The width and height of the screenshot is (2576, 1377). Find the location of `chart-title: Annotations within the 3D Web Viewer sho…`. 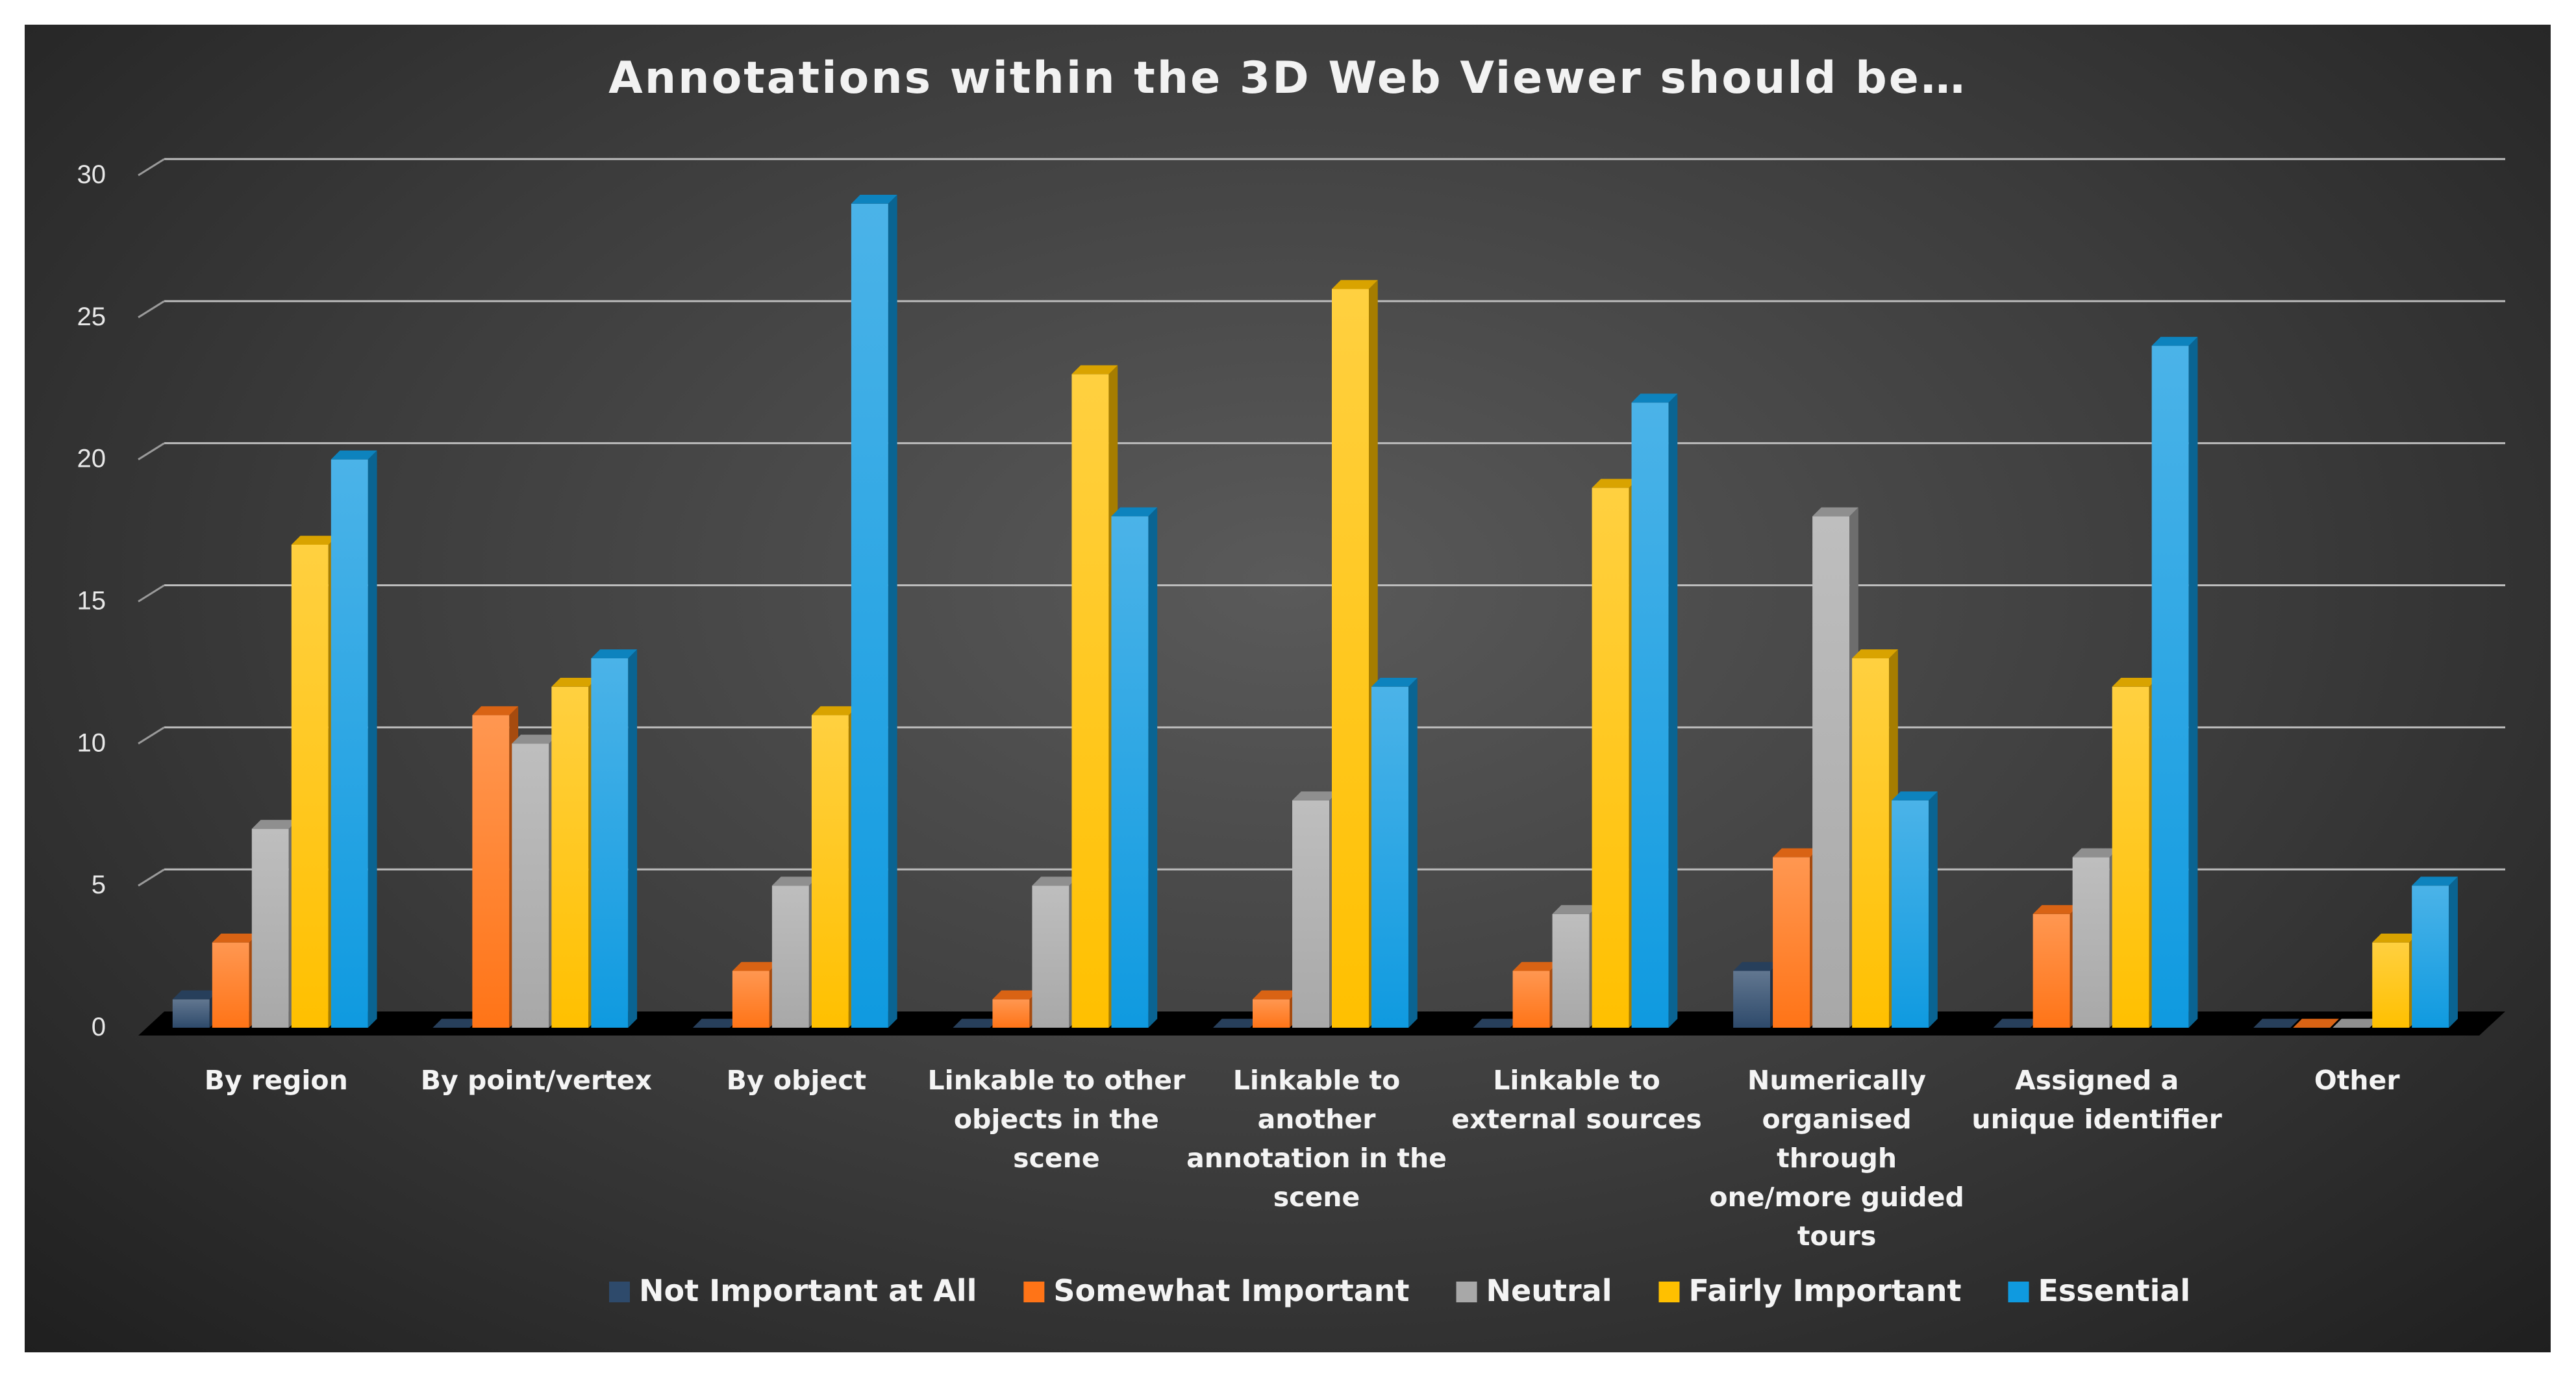

chart-title: Annotations within the 3D Web Viewer sho… is located at coordinates (1287, 78).